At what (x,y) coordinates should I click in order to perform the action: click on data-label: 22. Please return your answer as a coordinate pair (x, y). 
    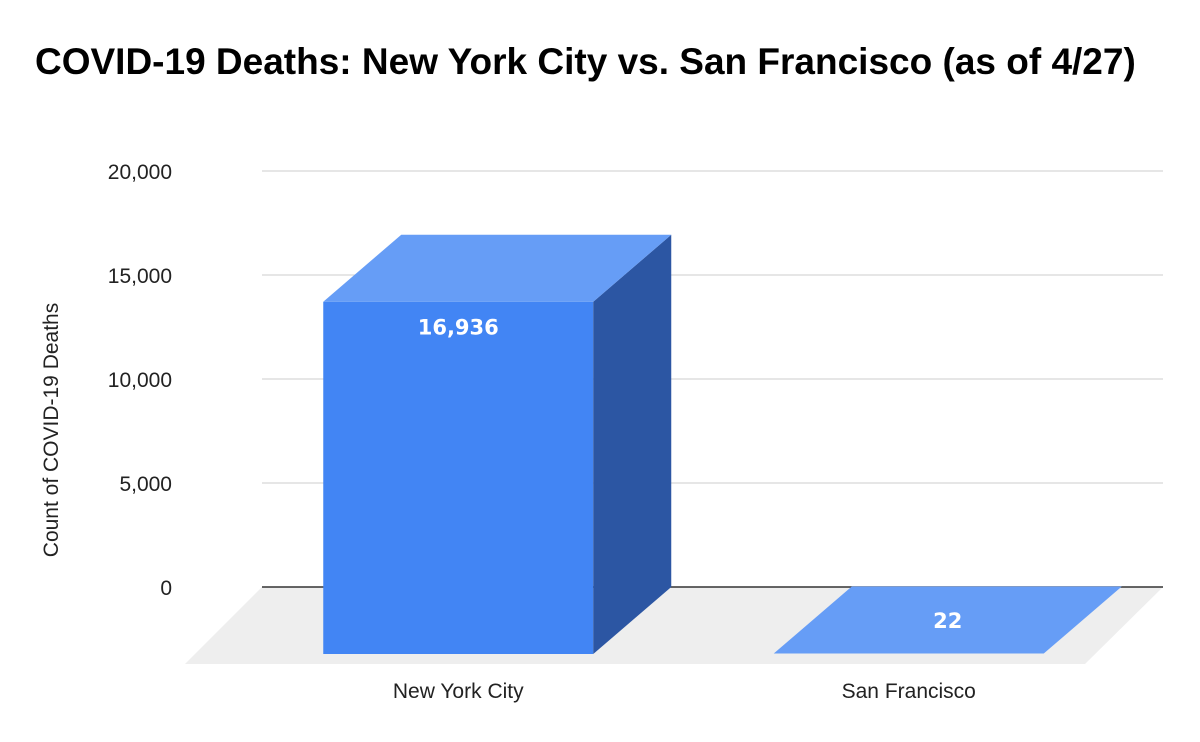
    Looking at the image, I should click on (947, 621).